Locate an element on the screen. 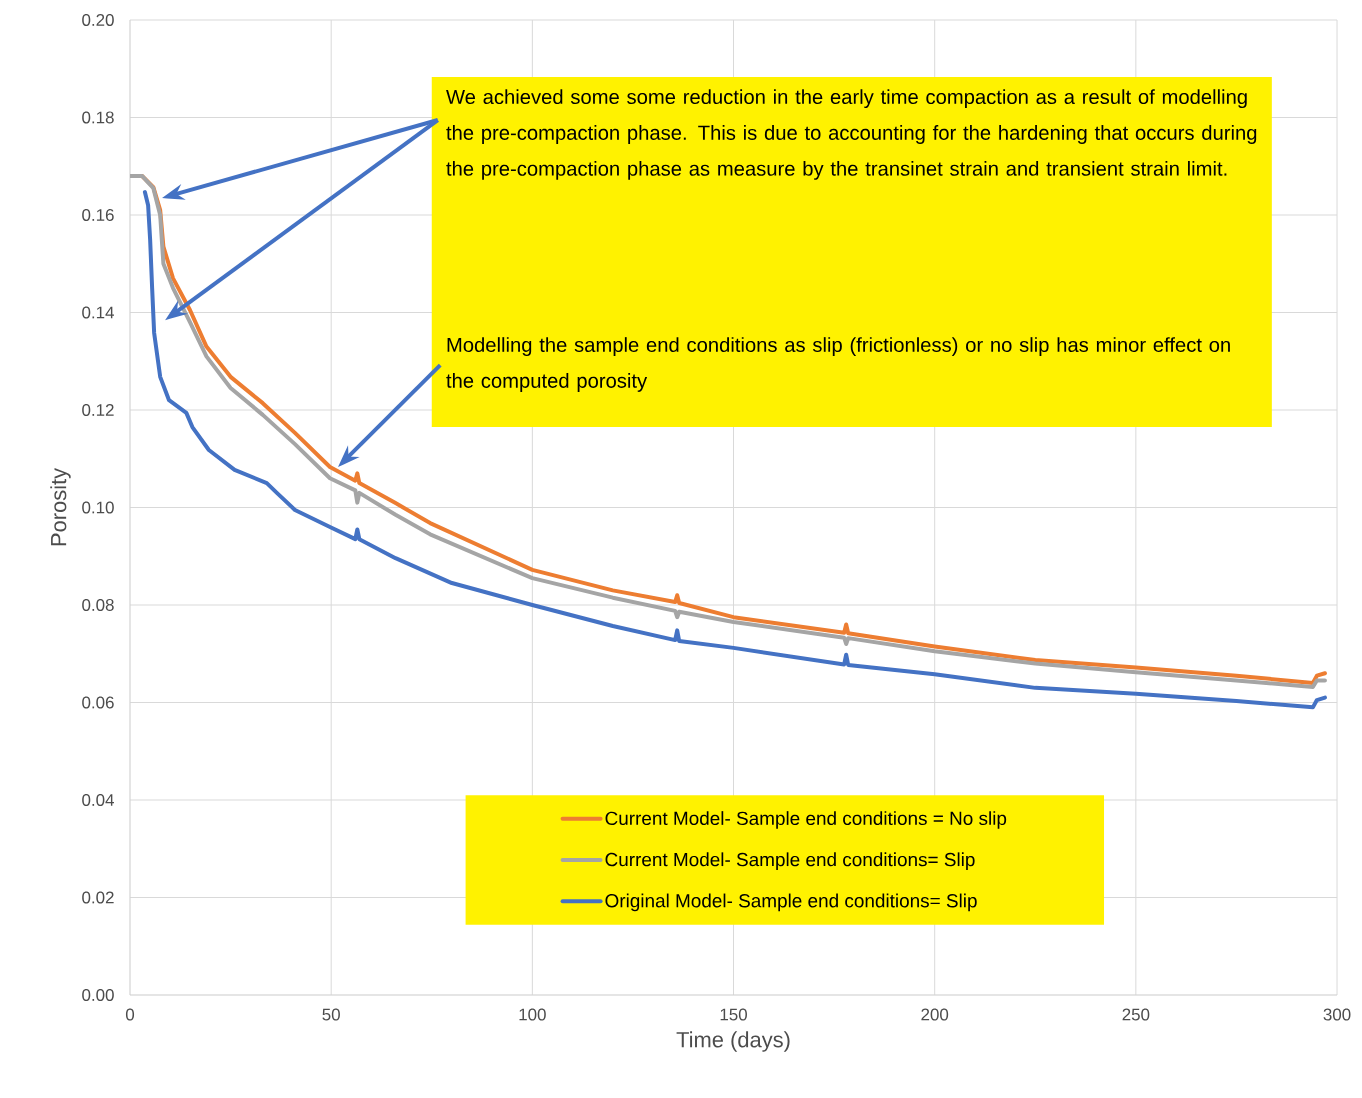 Image resolution: width=1362 pixels, height=1098 pixels. legend-label: Original Model- Sample end conditions= Slip is located at coordinates (791, 902).